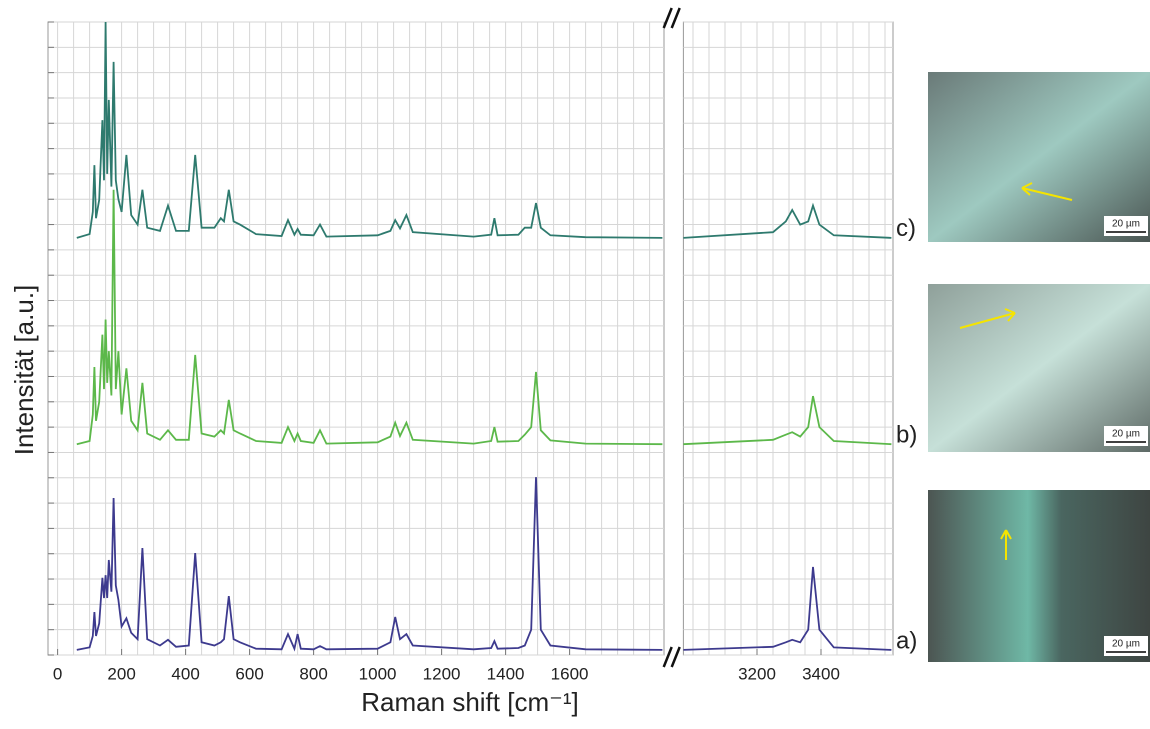 The height and width of the screenshot is (729, 1150). What do you see at coordinates (906, 435) in the screenshot?
I see `series-label: b)` at bounding box center [906, 435].